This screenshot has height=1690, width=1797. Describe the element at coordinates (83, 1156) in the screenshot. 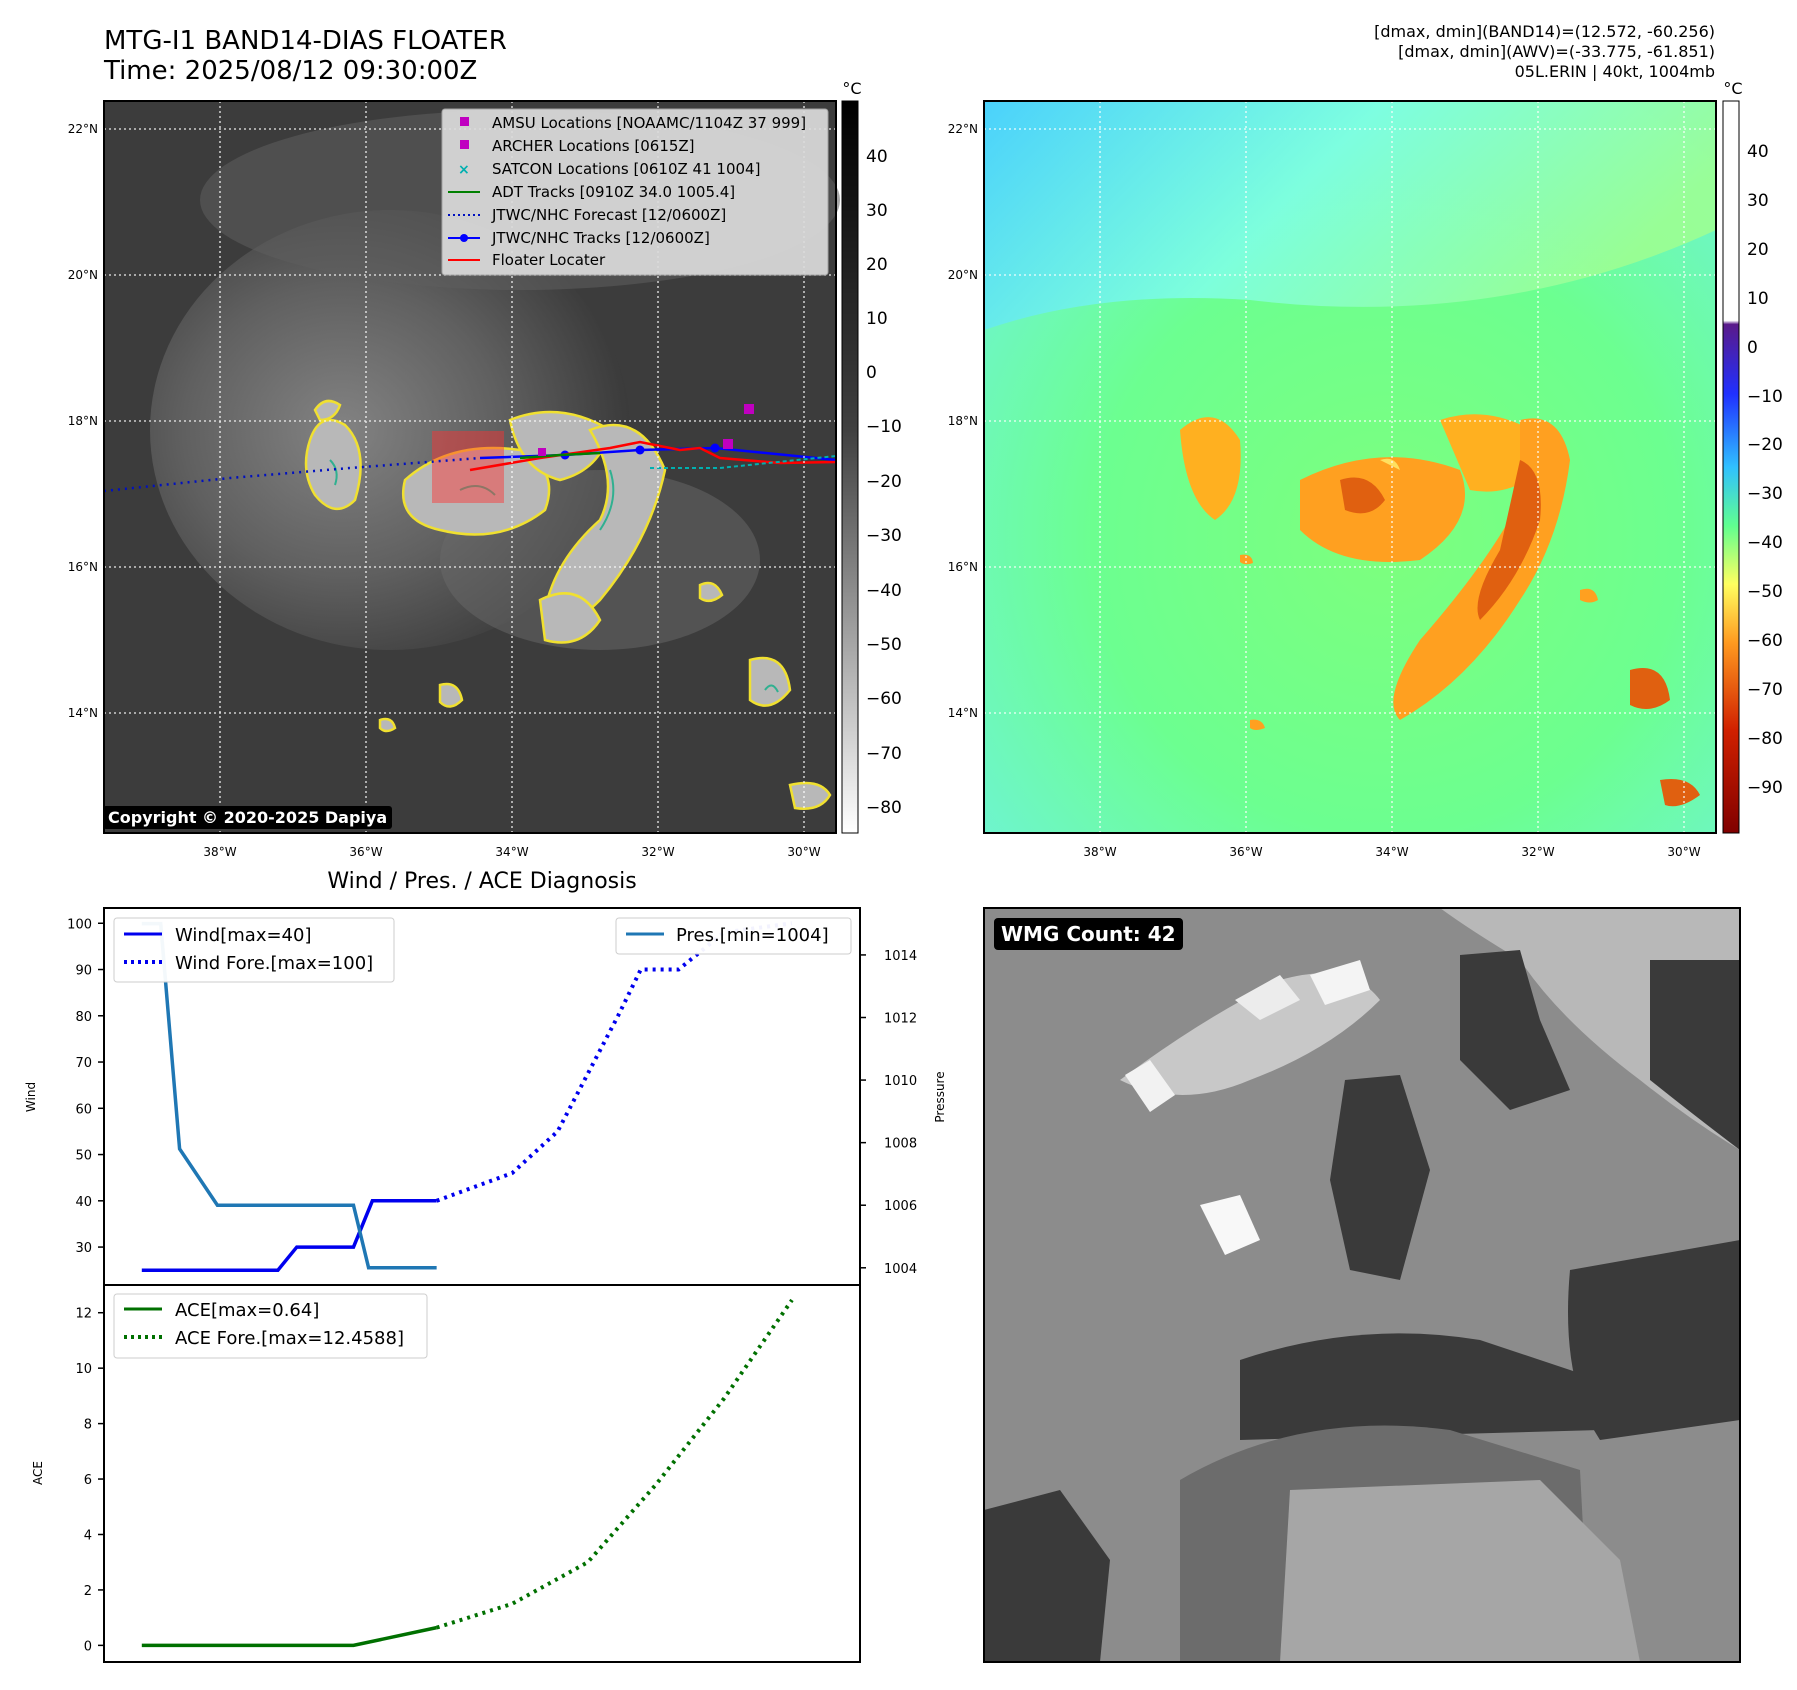

I see `ytick-label: 50` at that location.